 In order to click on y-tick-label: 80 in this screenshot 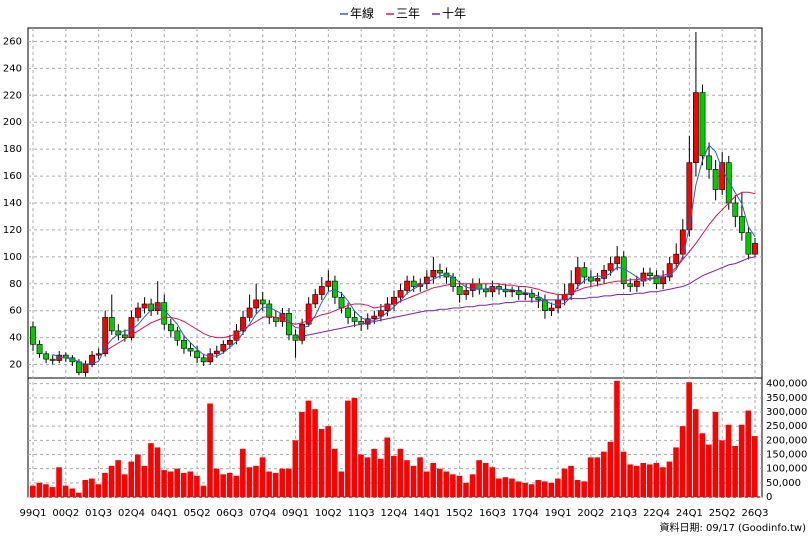, I will do `click(15, 284)`.